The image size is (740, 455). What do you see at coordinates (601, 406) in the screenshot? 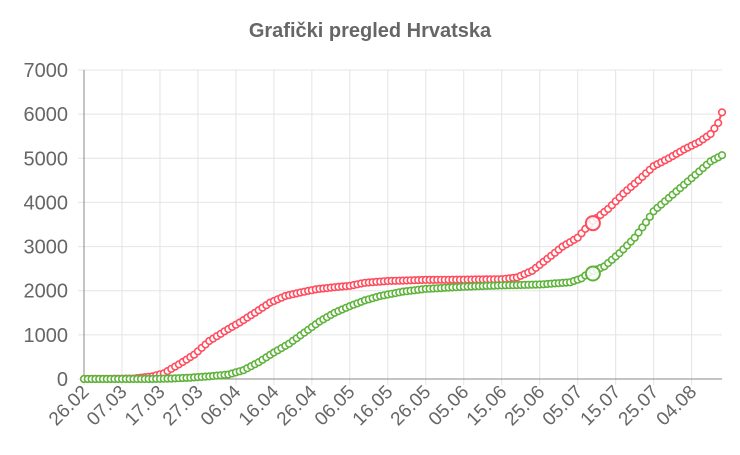
I see `x-tick-label: 15.07` at bounding box center [601, 406].